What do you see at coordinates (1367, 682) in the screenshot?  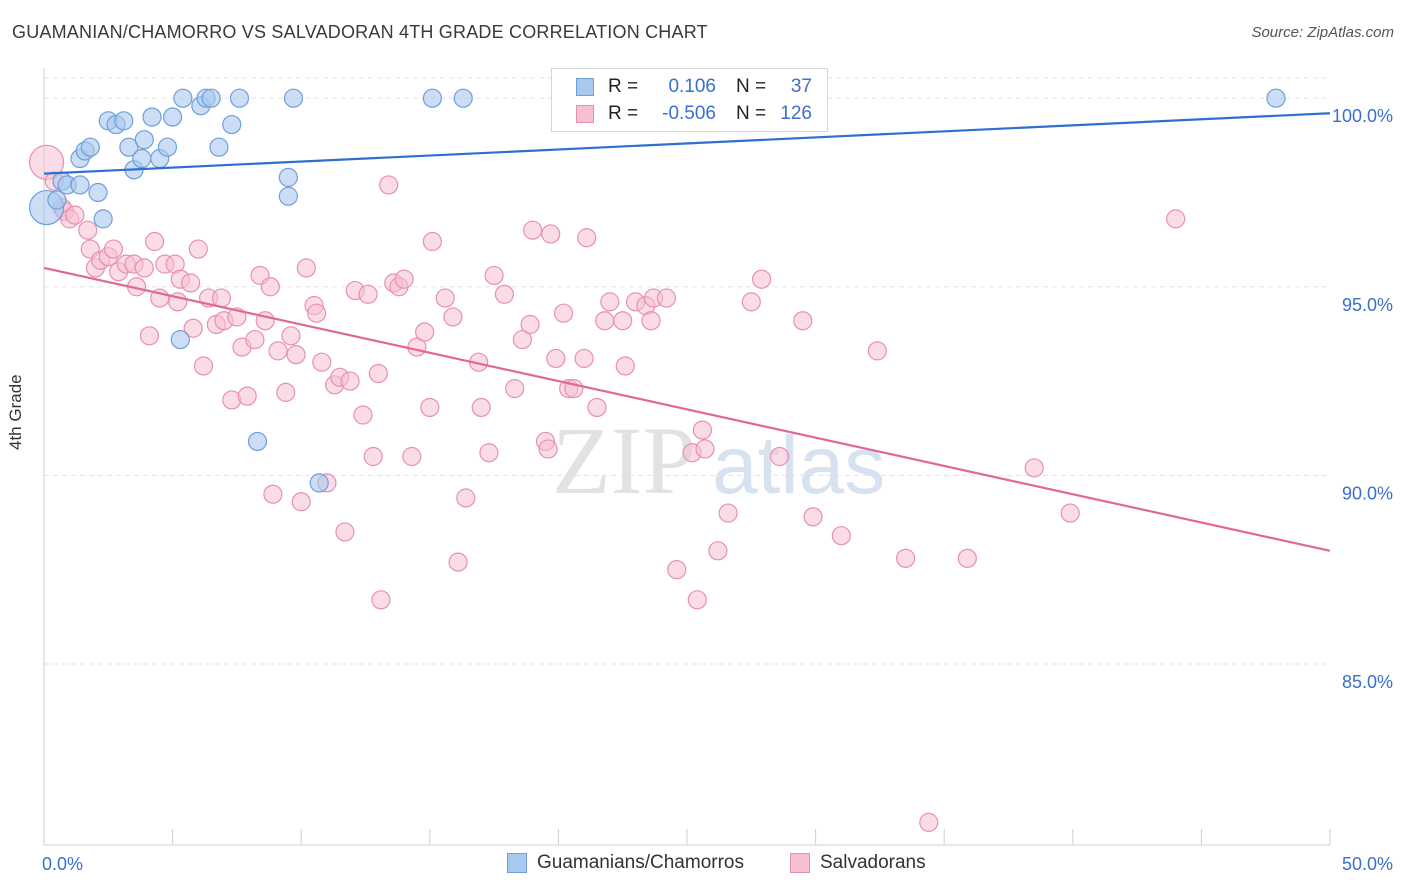 I see `y-tick-label: 85.0%` at bounding box center [1367, 682].